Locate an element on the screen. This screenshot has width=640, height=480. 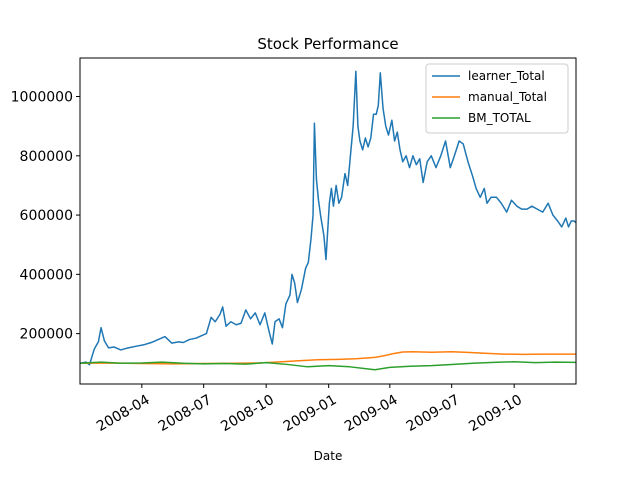
legend-box is located at coordinates (497, 98).